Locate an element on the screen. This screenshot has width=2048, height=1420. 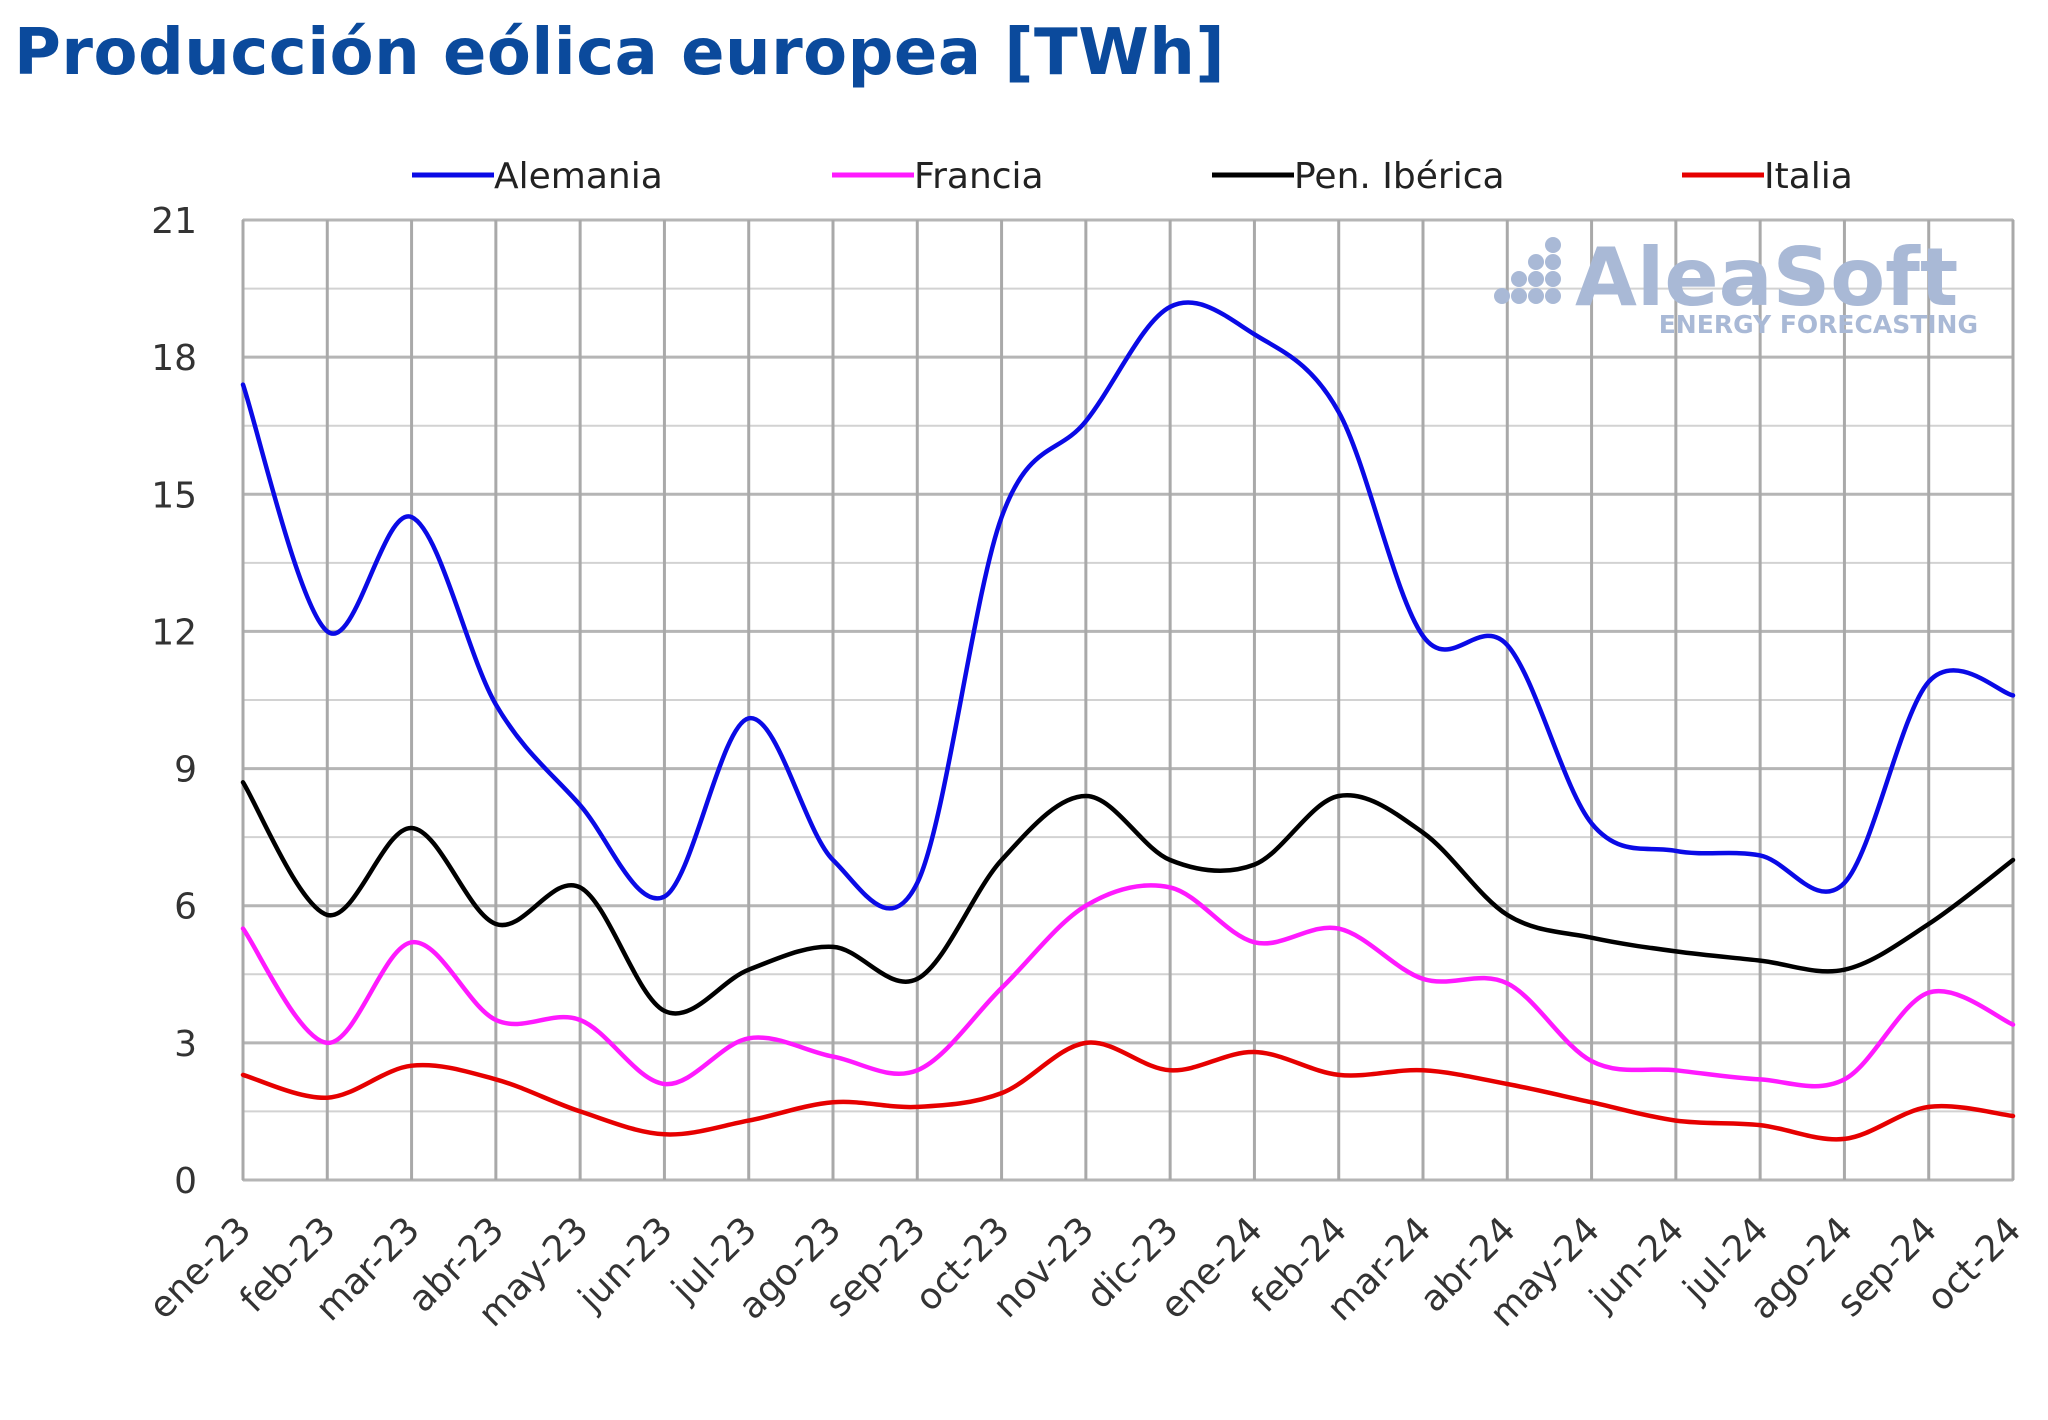
aleasoft-watermark: AleaSoft ENERGY FORECASTING is located at coordinates (1736, 285).